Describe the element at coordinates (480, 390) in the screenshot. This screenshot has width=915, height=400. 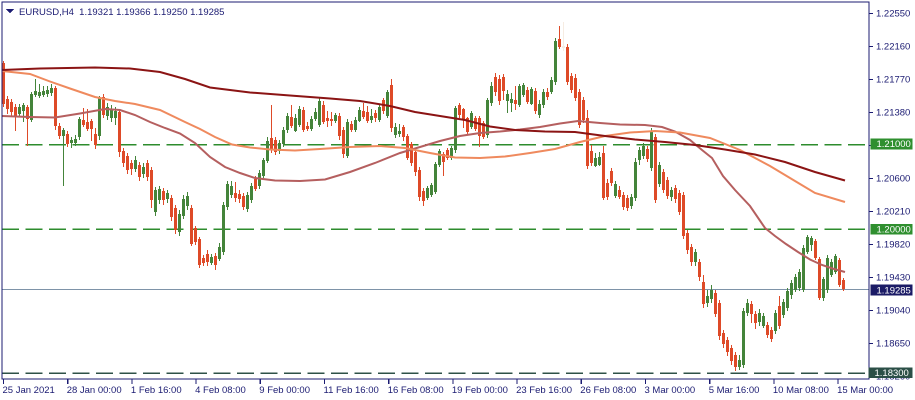
I see `svg-text: 19 Feb 00:00` at that location.